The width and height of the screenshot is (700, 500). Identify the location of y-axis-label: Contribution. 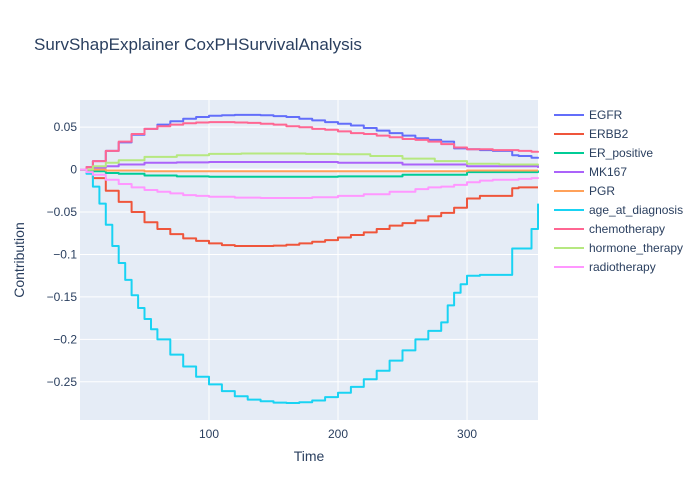
(19, 260).